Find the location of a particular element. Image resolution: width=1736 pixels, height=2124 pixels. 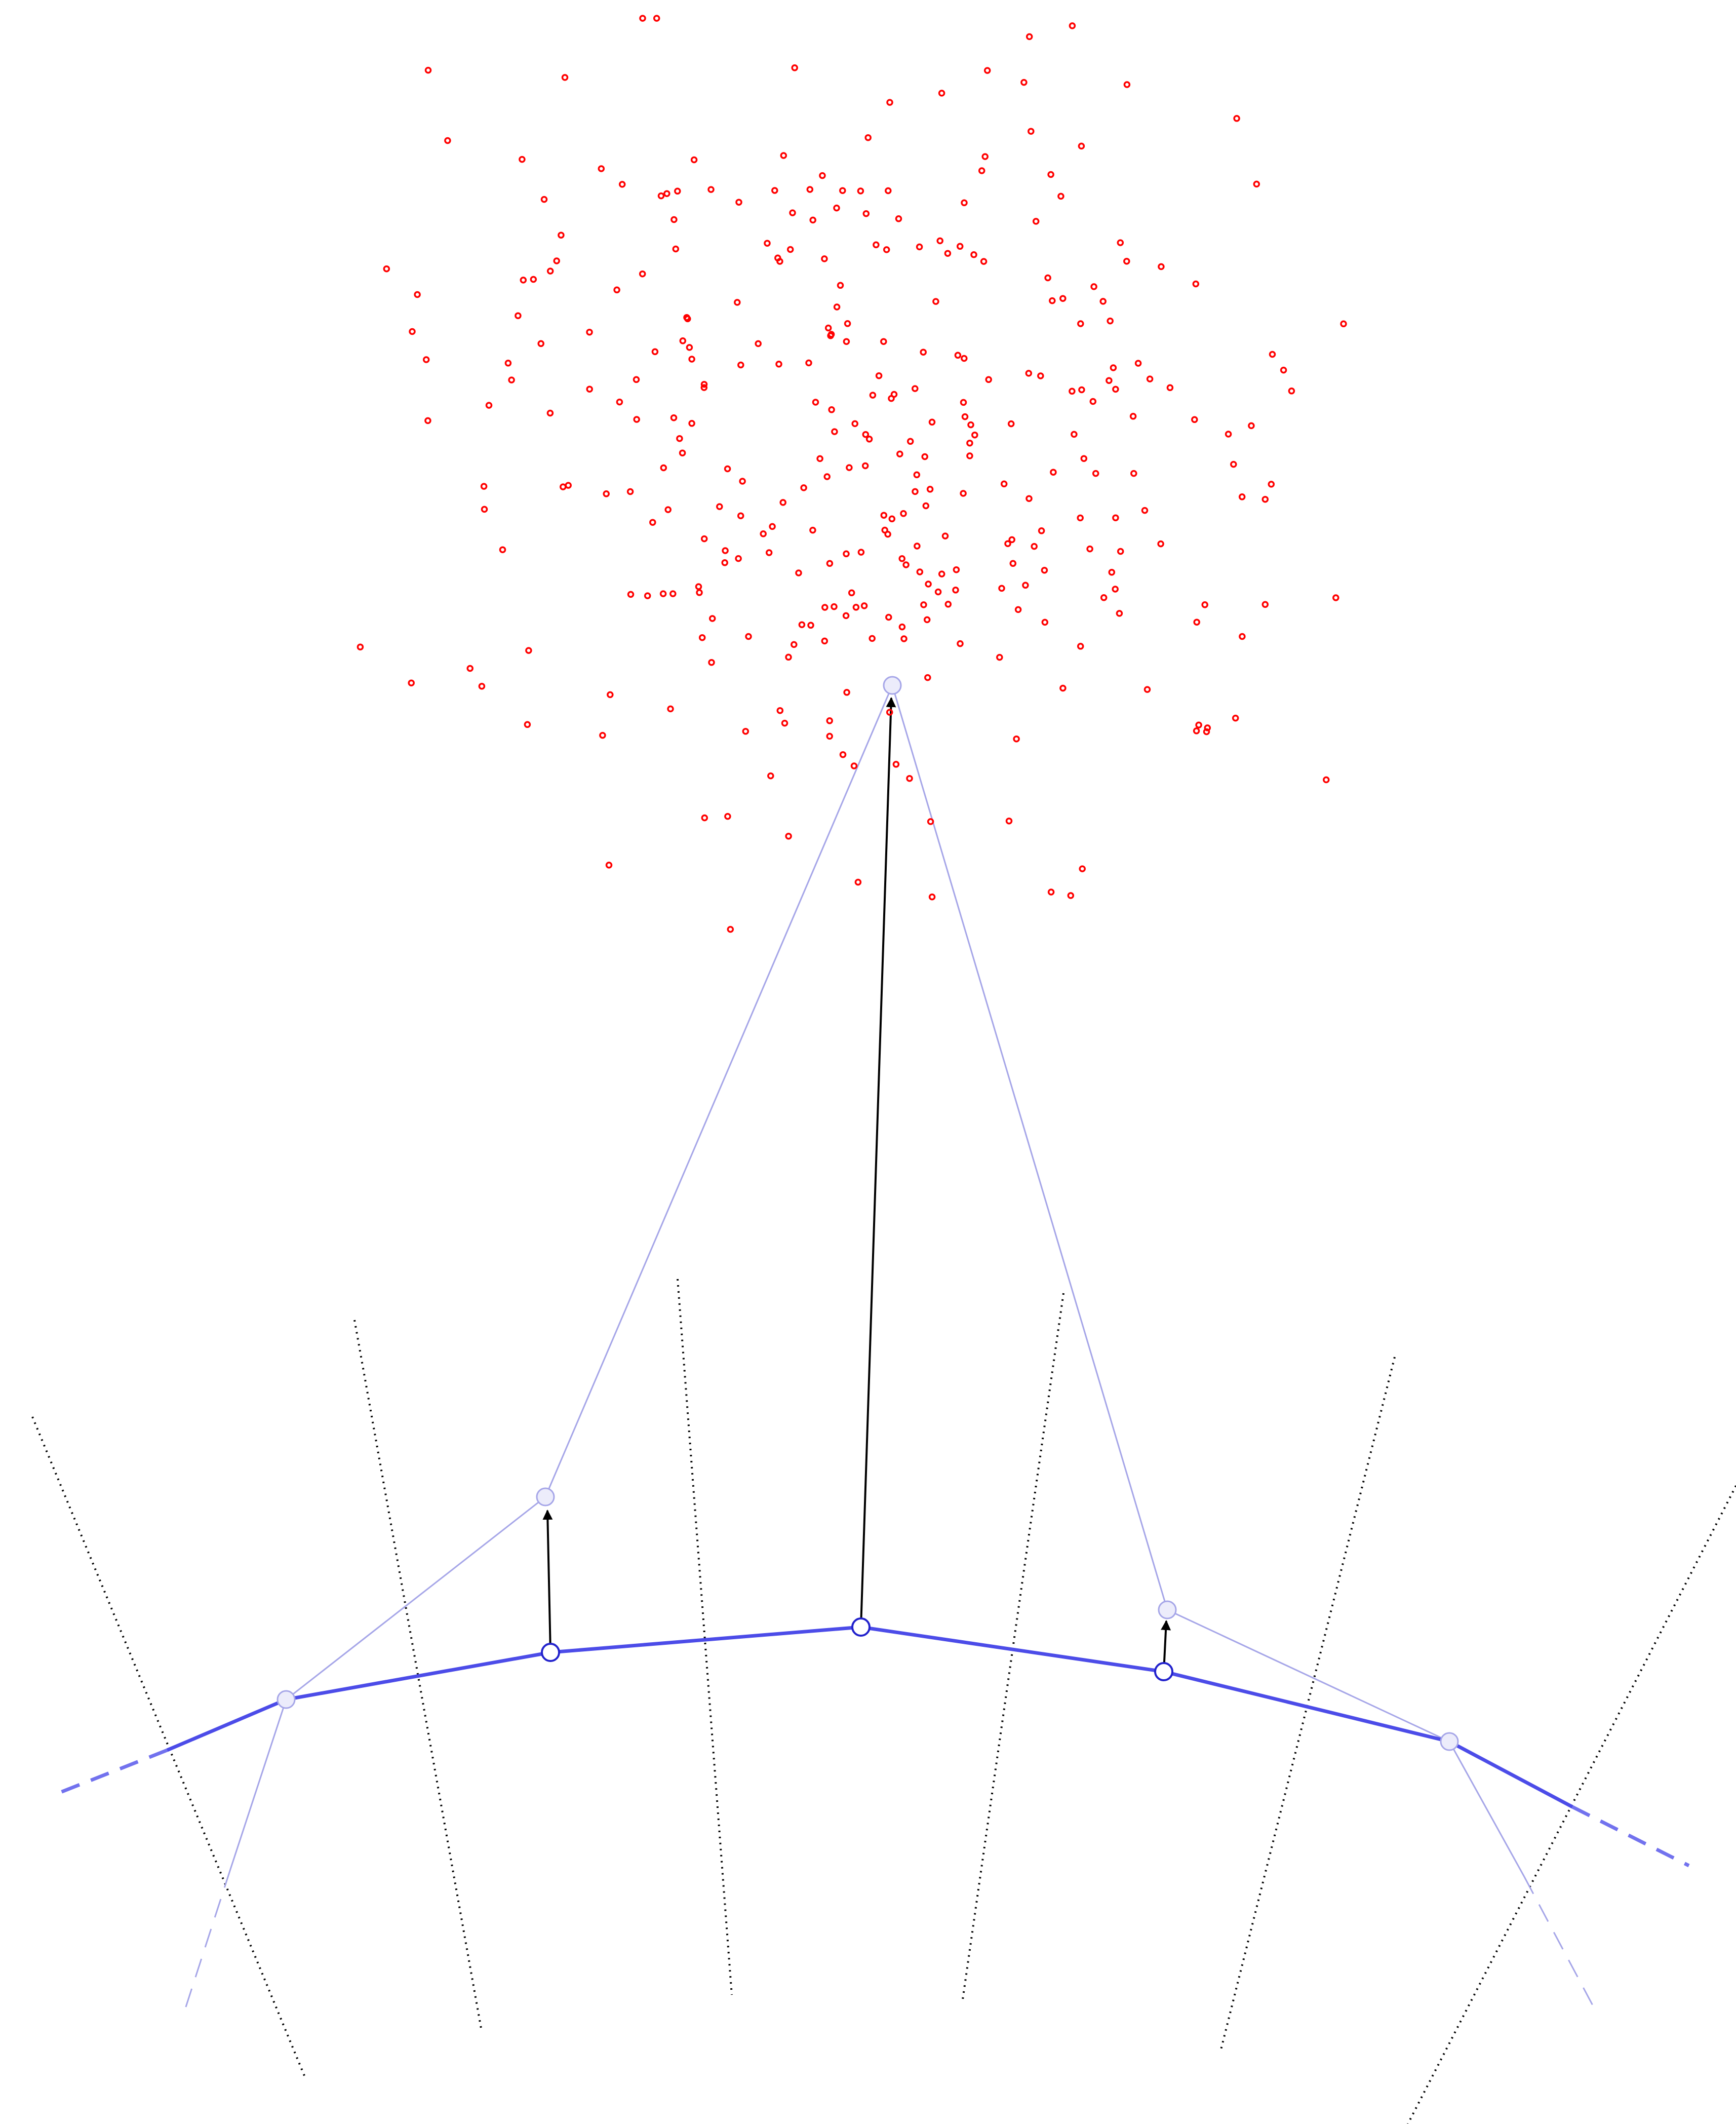

control-dashed-right is located at coordinates (1560, 1943).